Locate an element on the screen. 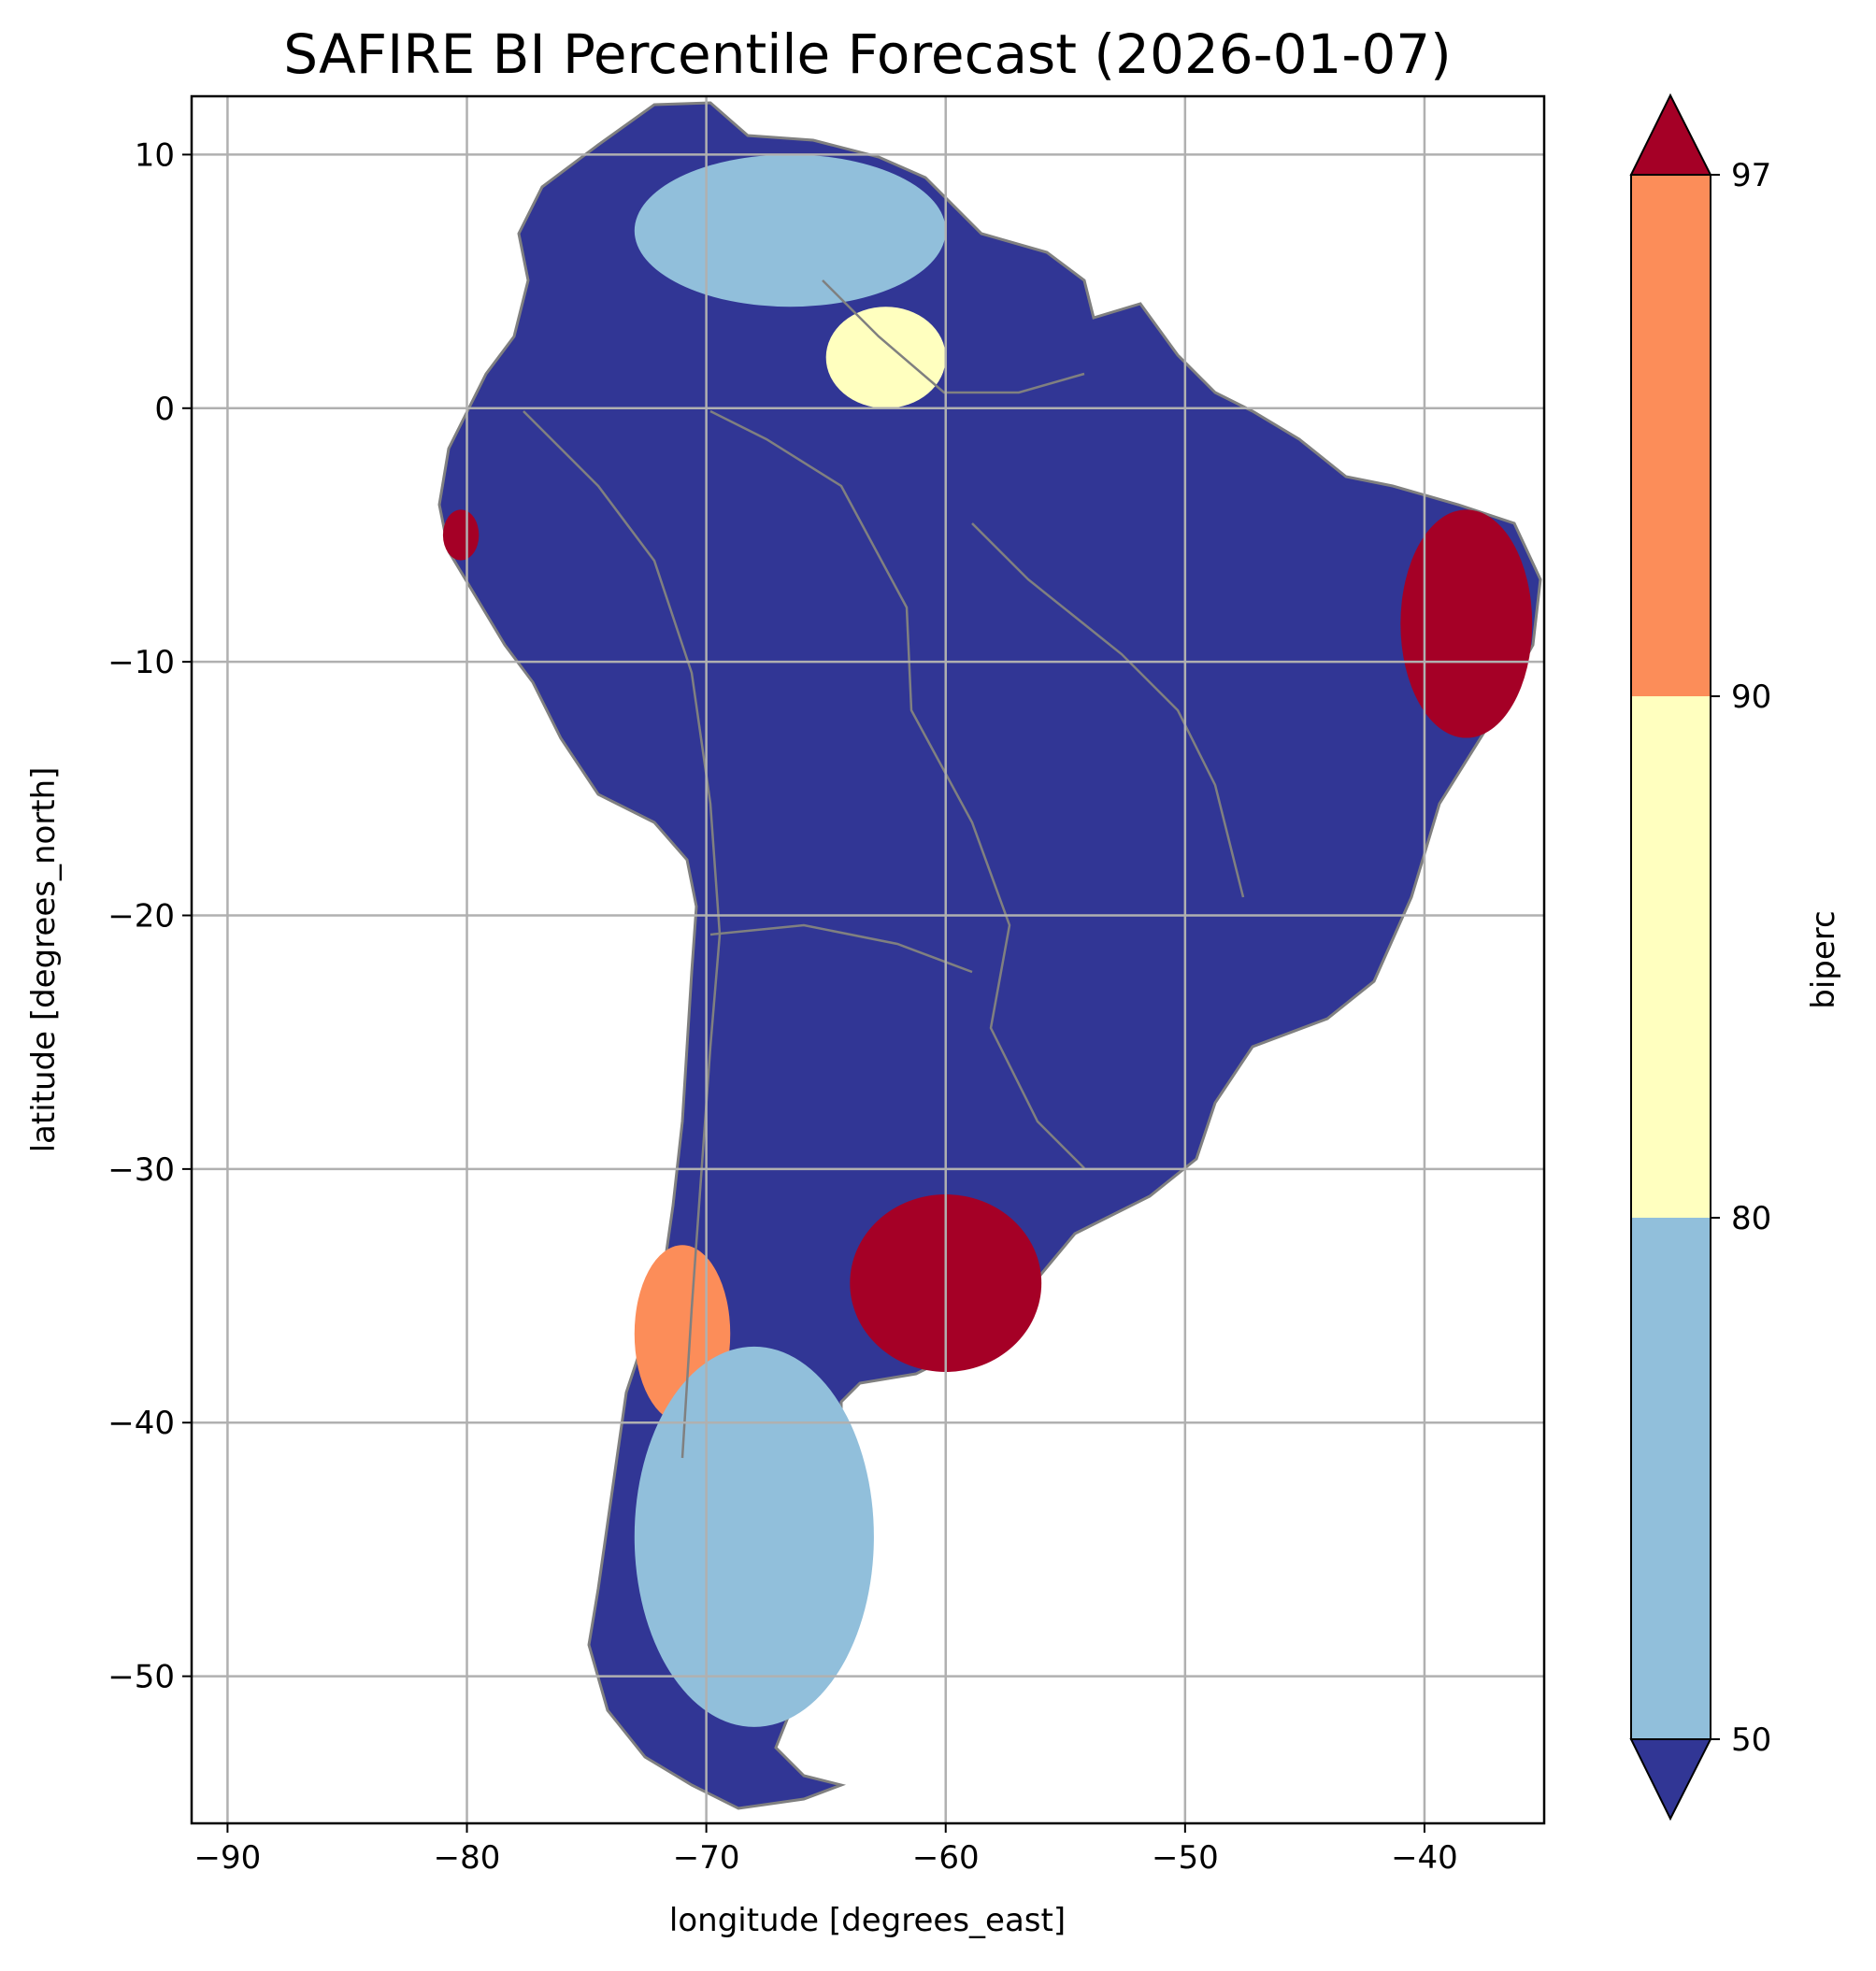 This screenshot has height=1971, width=1876. x-tick-label: −80 is located at coordinates (468, 1858).